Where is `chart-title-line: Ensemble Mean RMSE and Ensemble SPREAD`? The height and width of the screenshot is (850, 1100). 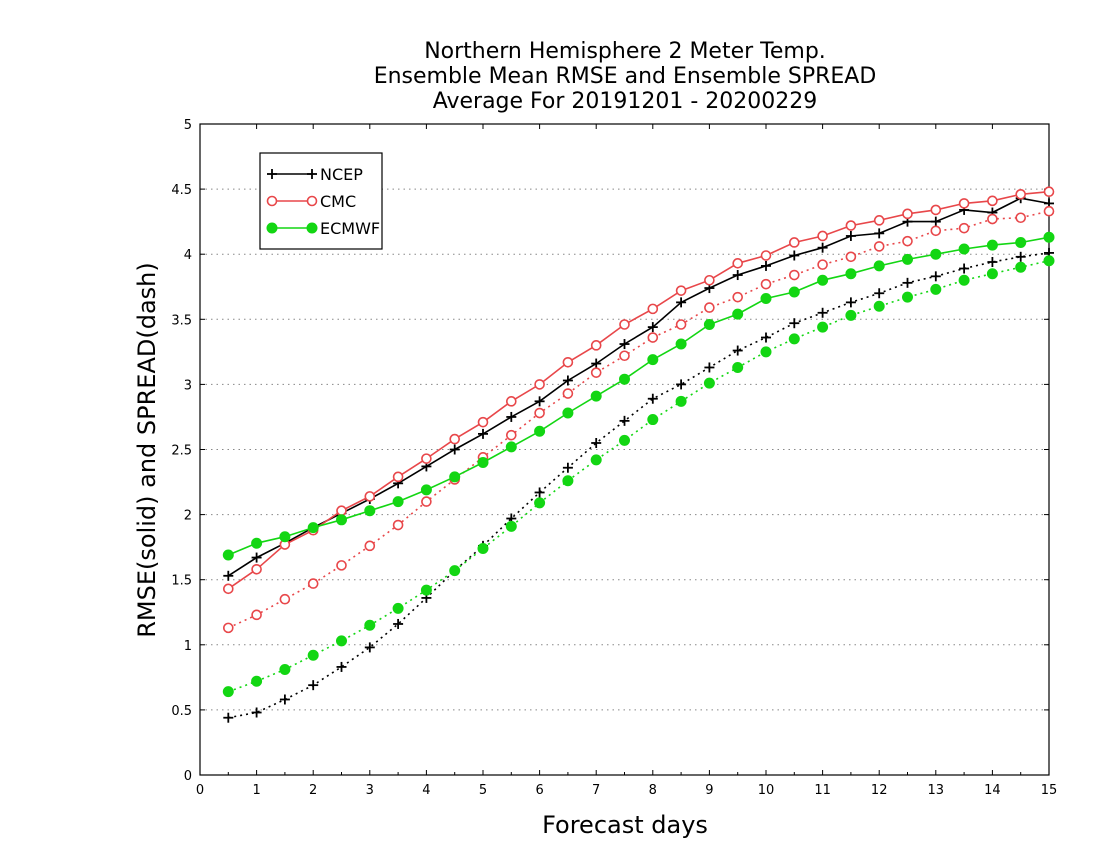 chart-title-line: Ensemble Mean RMSE and Ensemble SPREAD is located at coordinates (625, 76).